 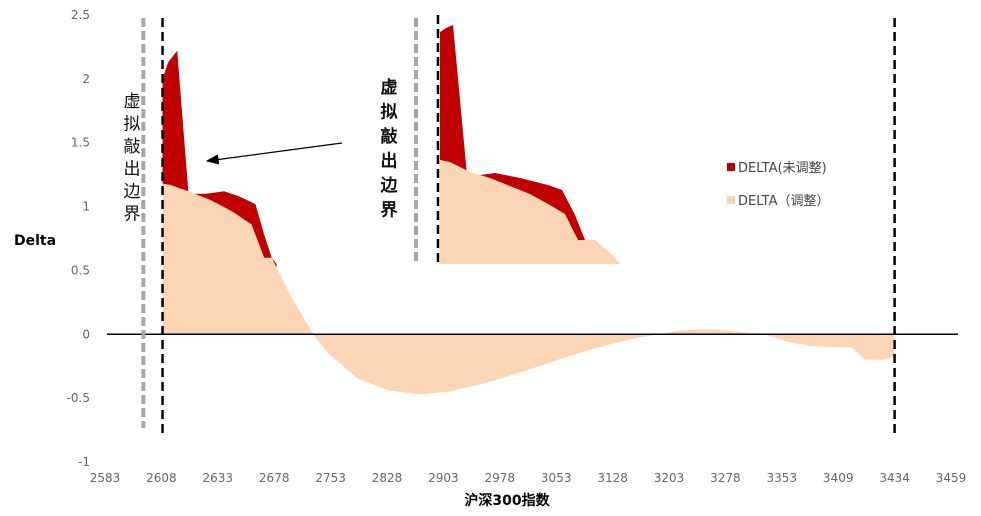 What do you see at coordinates (132, 158) in the screenshot?
I see `annotation-vertical-left: 虚拟敲出边界` at bounding box center [132, 158].